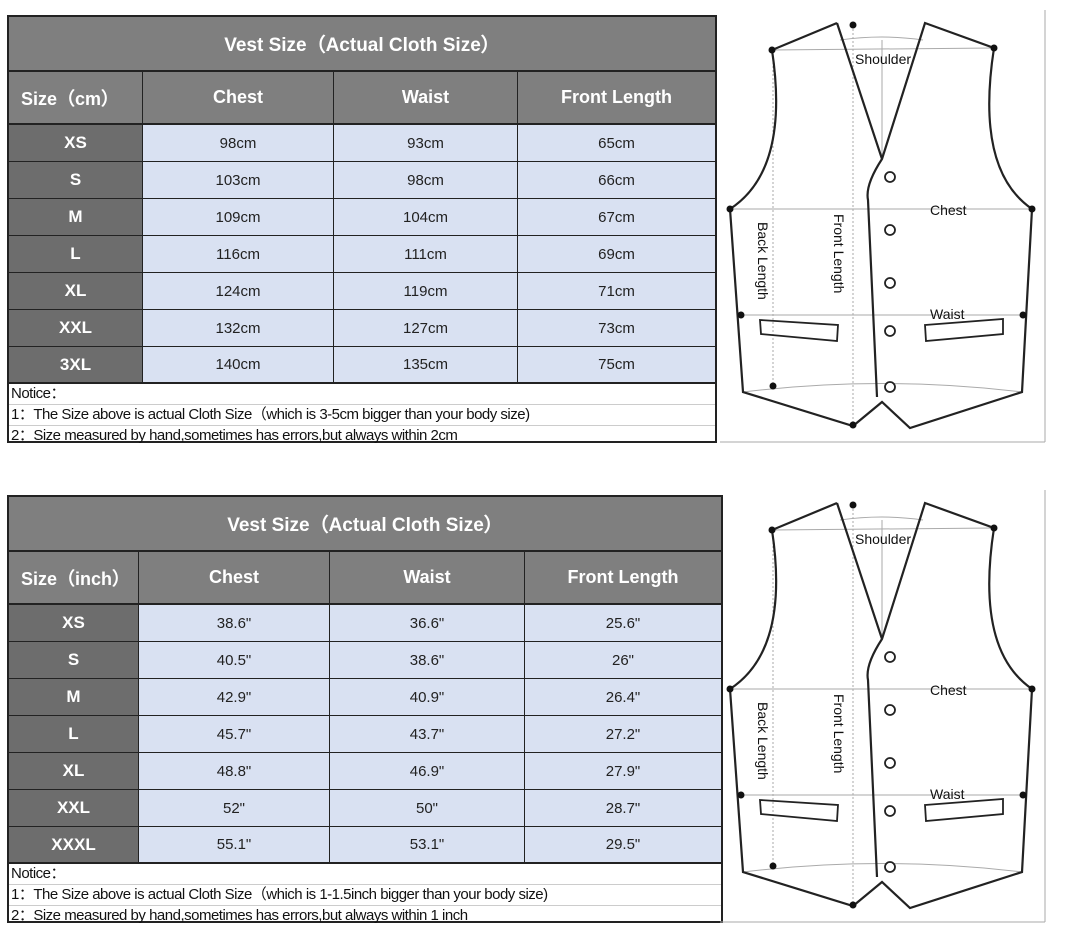  I want to click on column-header: Size（inch）, so click(74, 577).